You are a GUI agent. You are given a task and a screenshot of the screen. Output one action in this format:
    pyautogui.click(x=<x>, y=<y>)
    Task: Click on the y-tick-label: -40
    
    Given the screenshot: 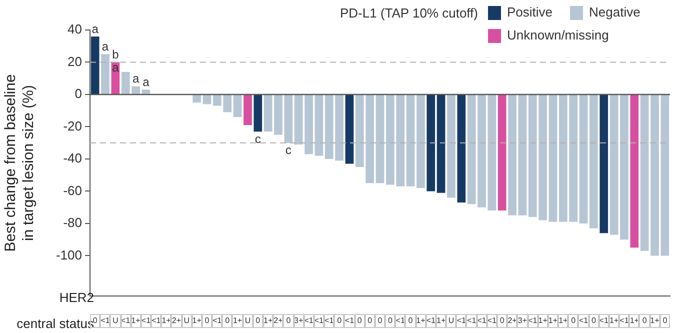 What is the action you would take?
    pyautogui.click(x=72, y=158)
    